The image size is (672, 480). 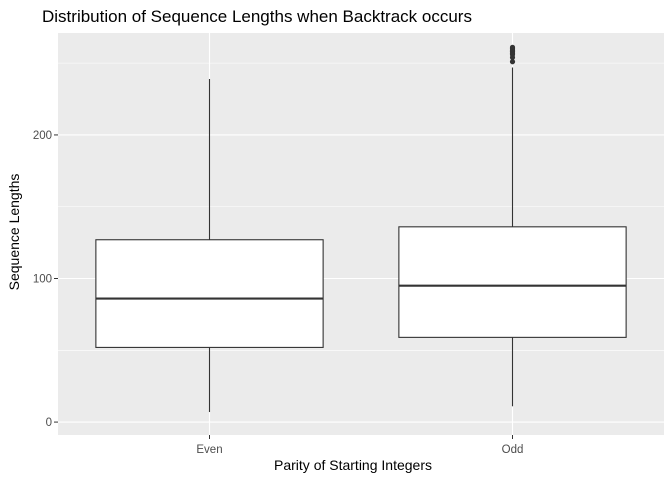 I want to click on y-tick-label: 100, so click(x=42, y=280).